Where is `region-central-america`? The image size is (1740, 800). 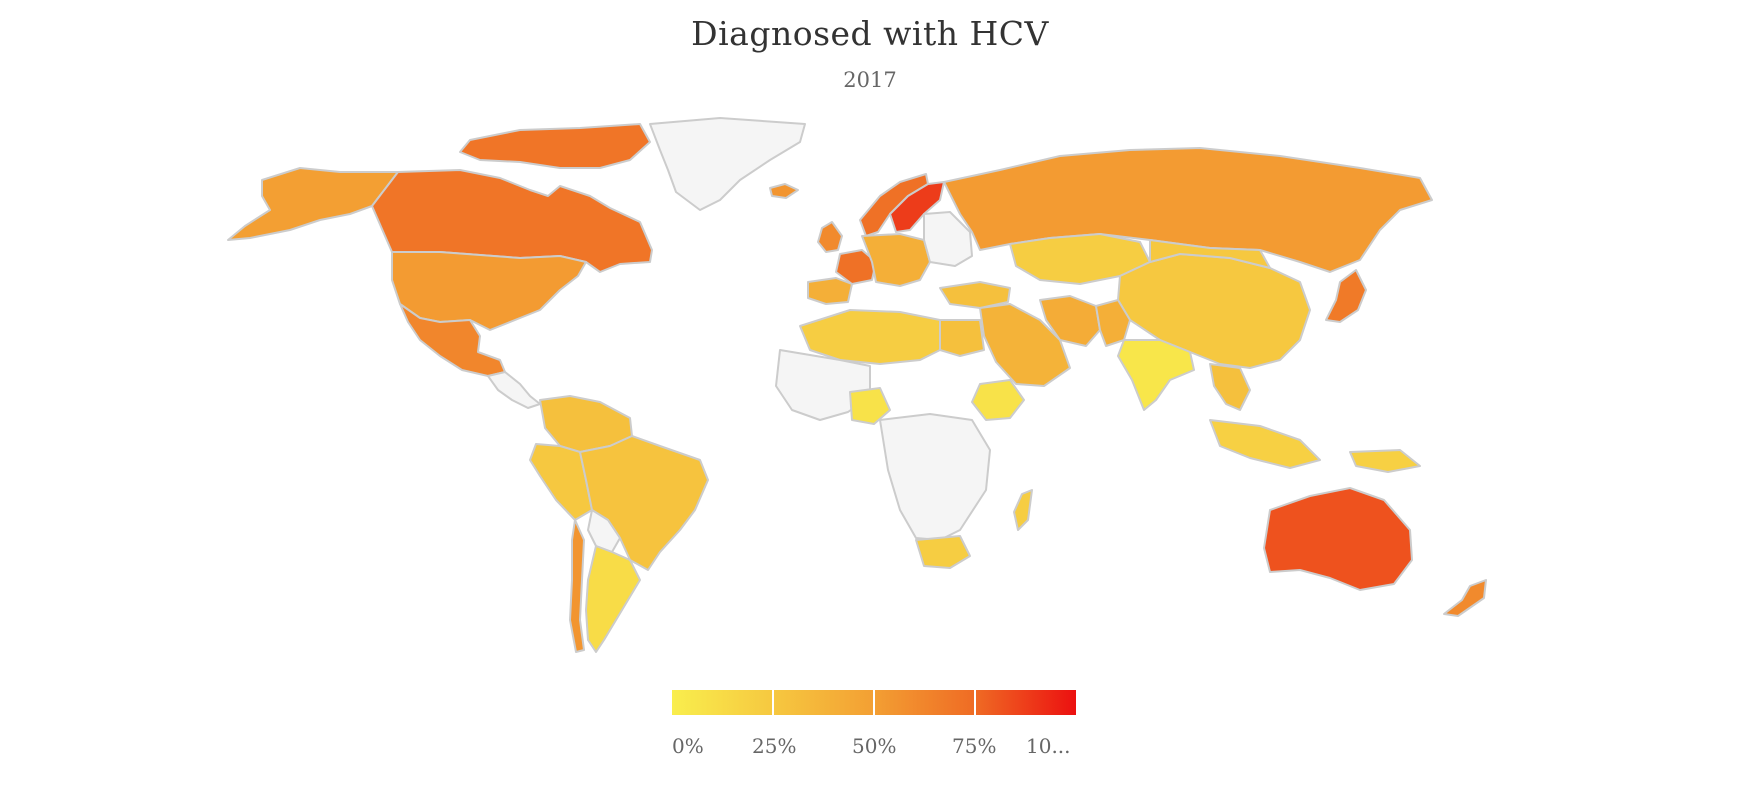
region-central-america is located at coordinates (514, 390).